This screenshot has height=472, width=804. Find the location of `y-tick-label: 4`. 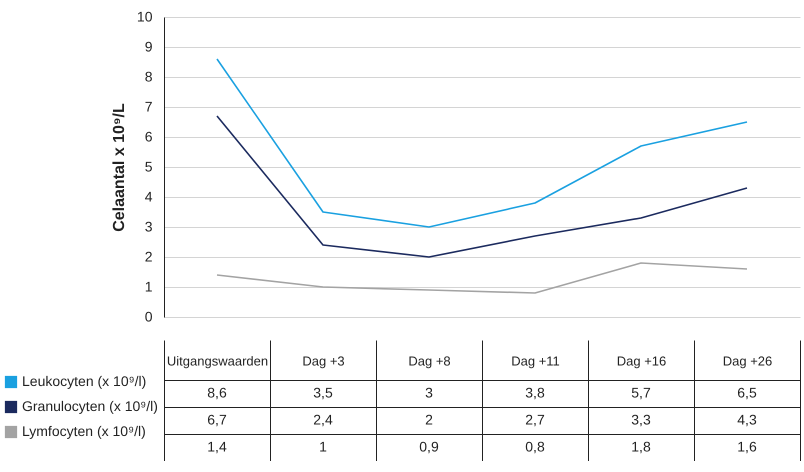

y-tick-label: 4 is located at coordinates (148, 196).